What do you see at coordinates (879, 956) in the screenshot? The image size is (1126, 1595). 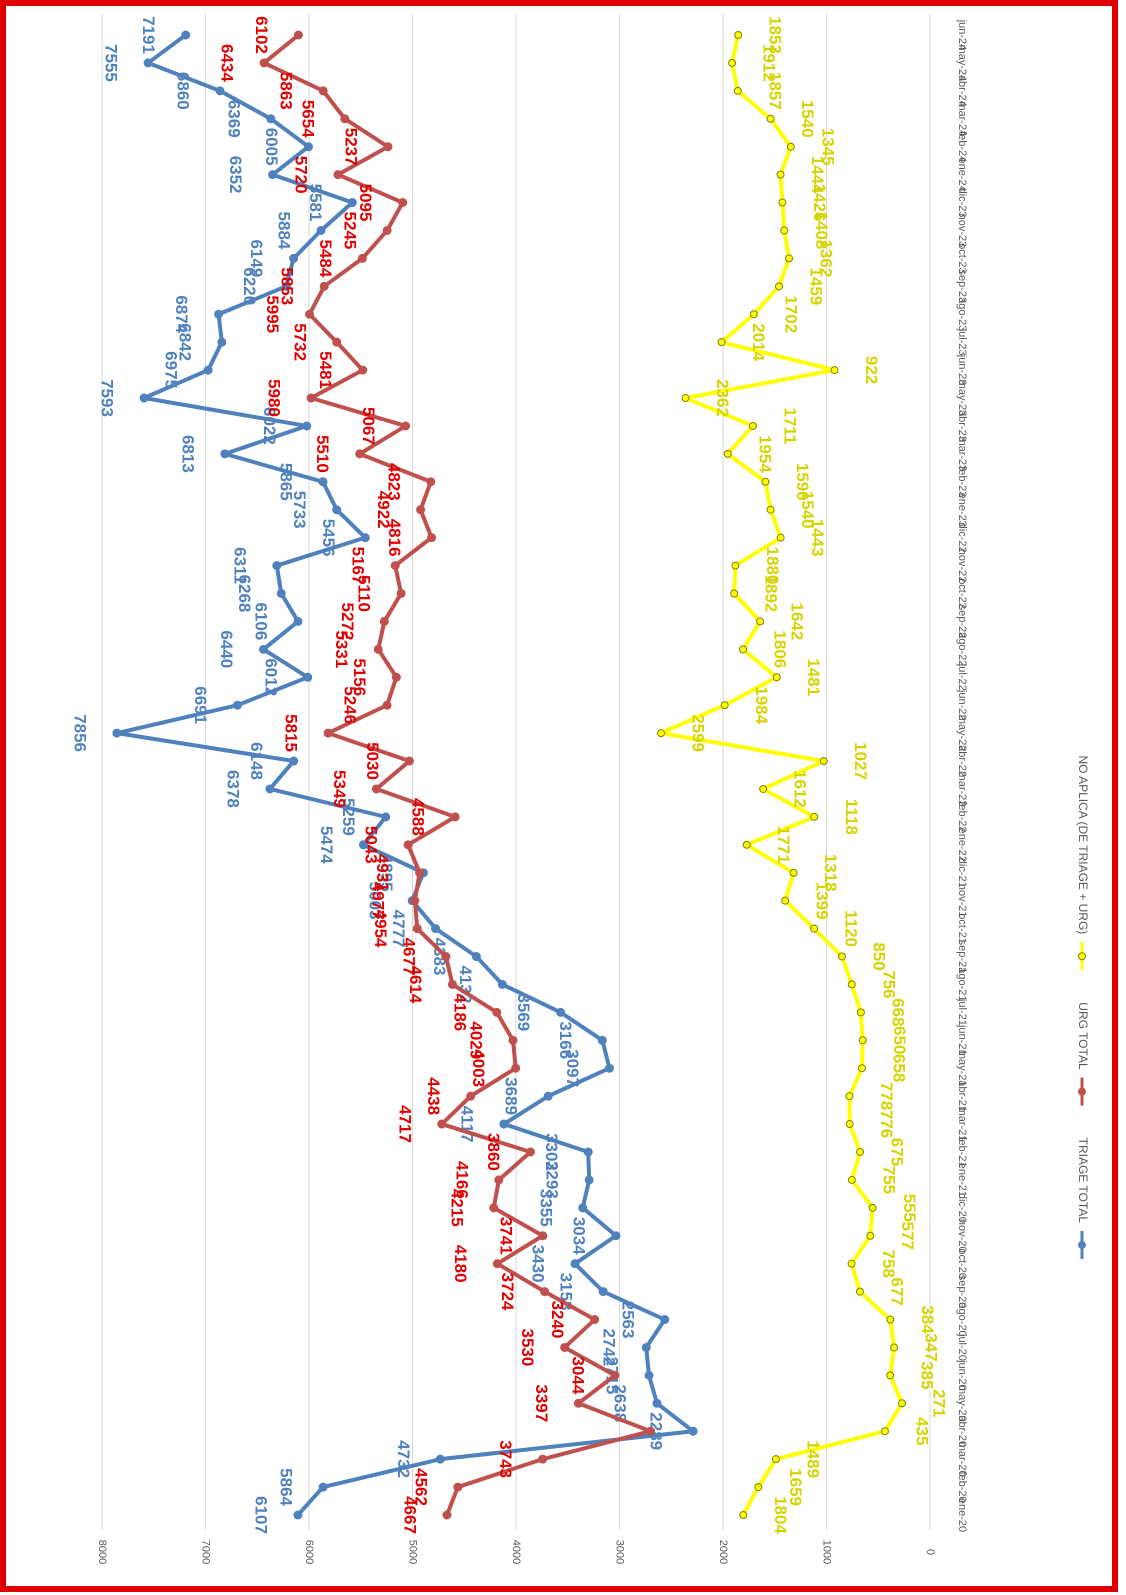 I see `data-label: 850` at bounding box center [879, 956].